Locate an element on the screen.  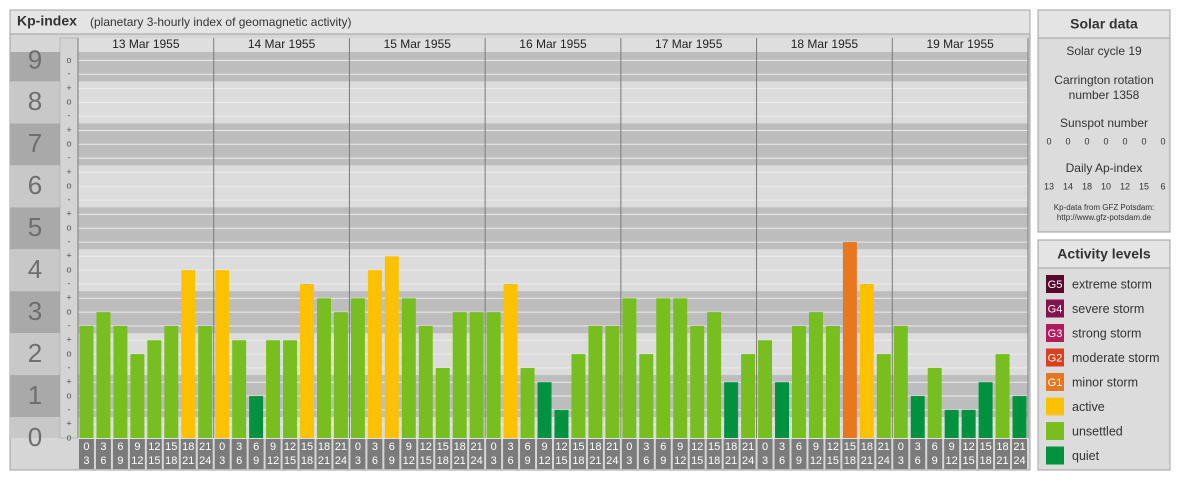
y-tick-label: 4 is located at coordinates (35, 269).